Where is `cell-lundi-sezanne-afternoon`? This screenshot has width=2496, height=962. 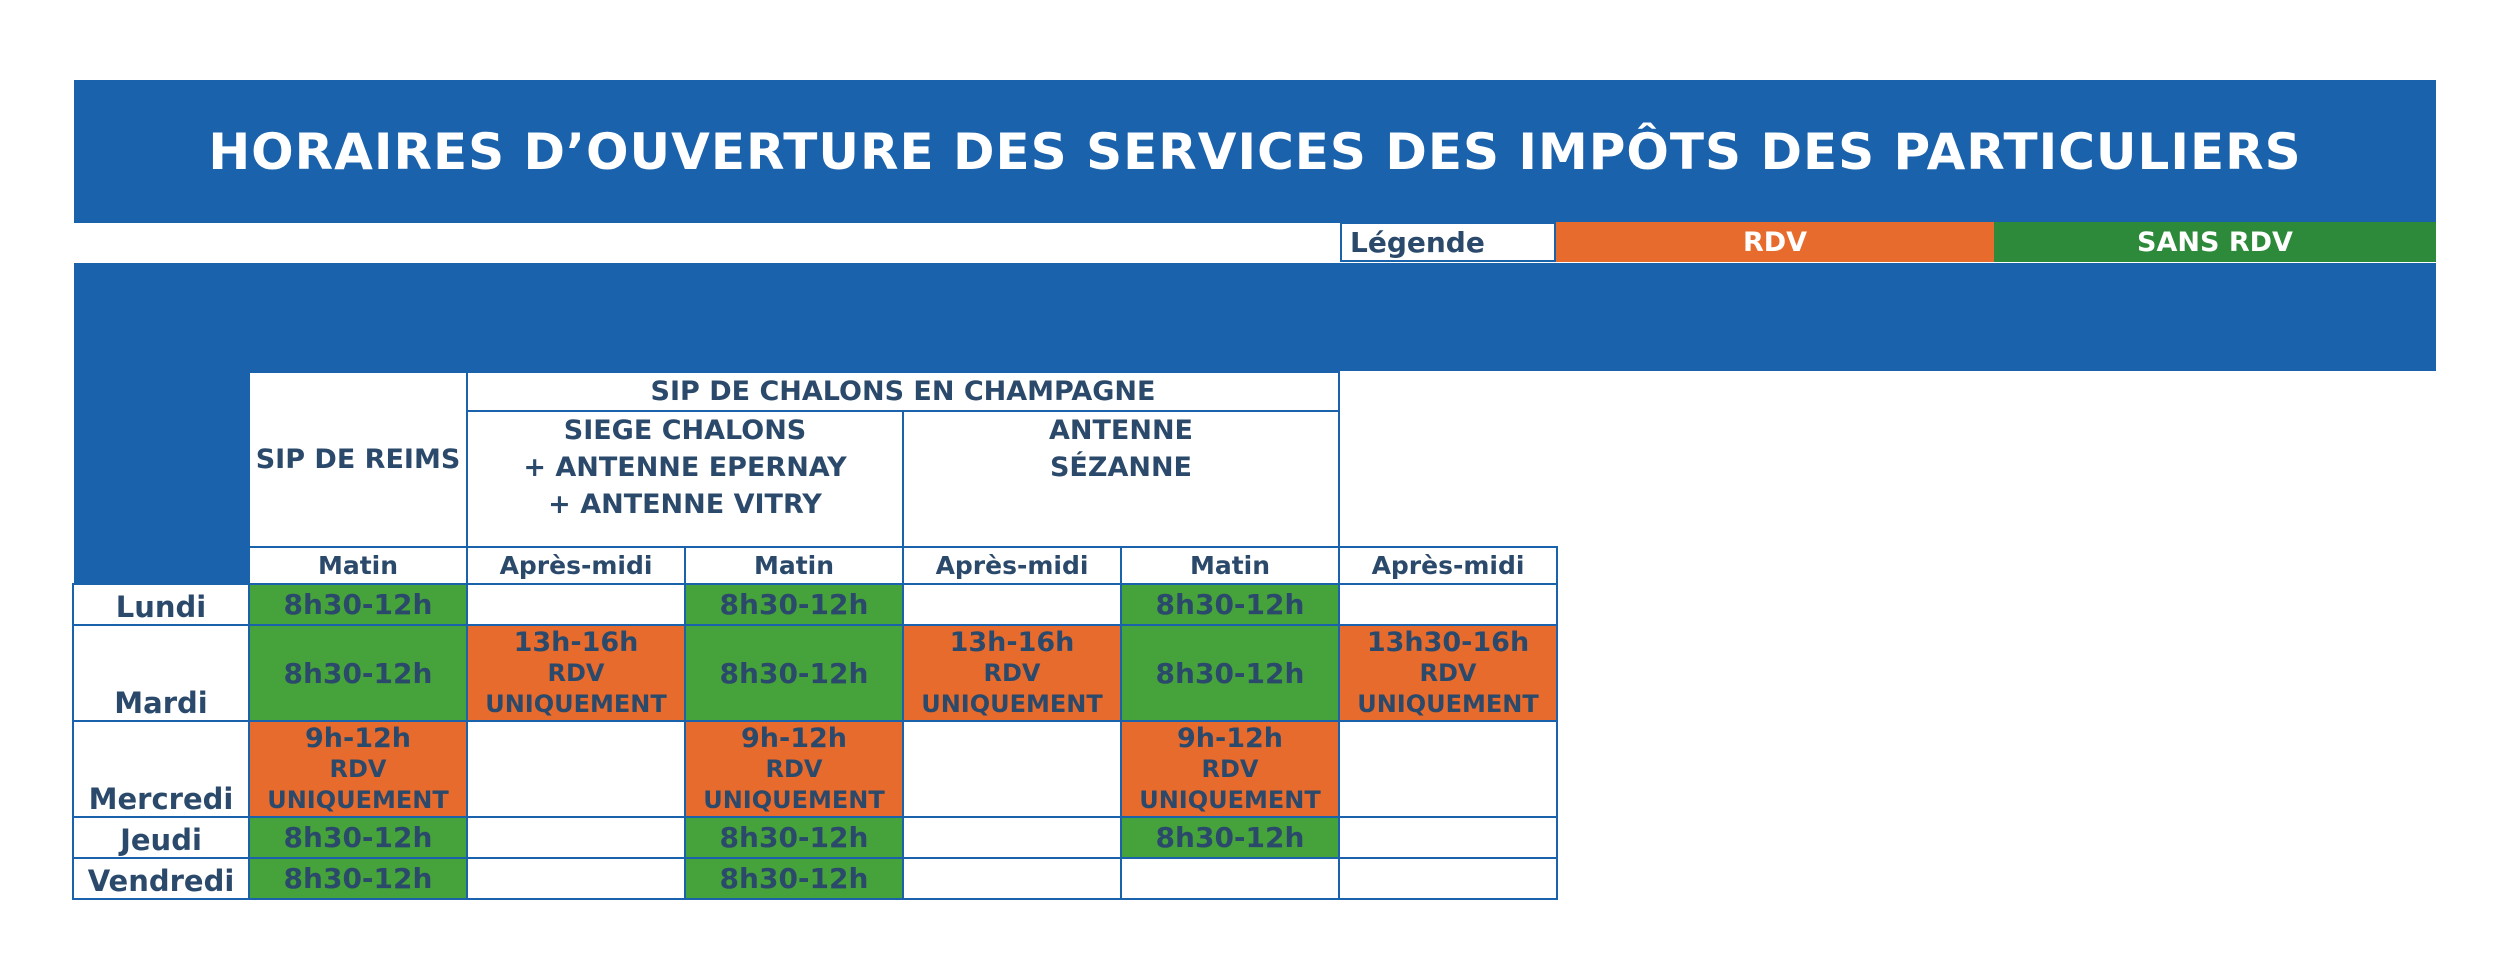 cell-lundi-sezanne-afternoon is located at coordinates (1448, 604).